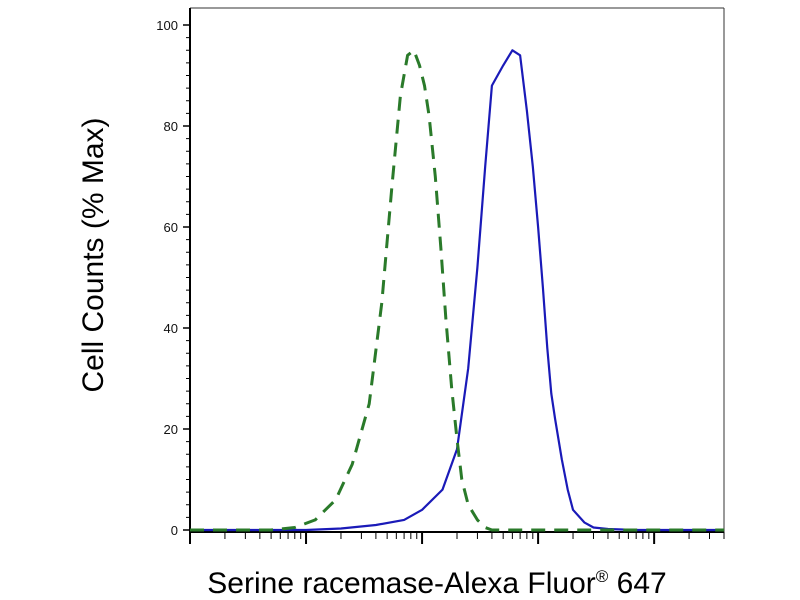 The image size is (800, 600). Describe the element at coordinates (167, 25) in the screenshot. I see `y-tick-label: 100` at that location.